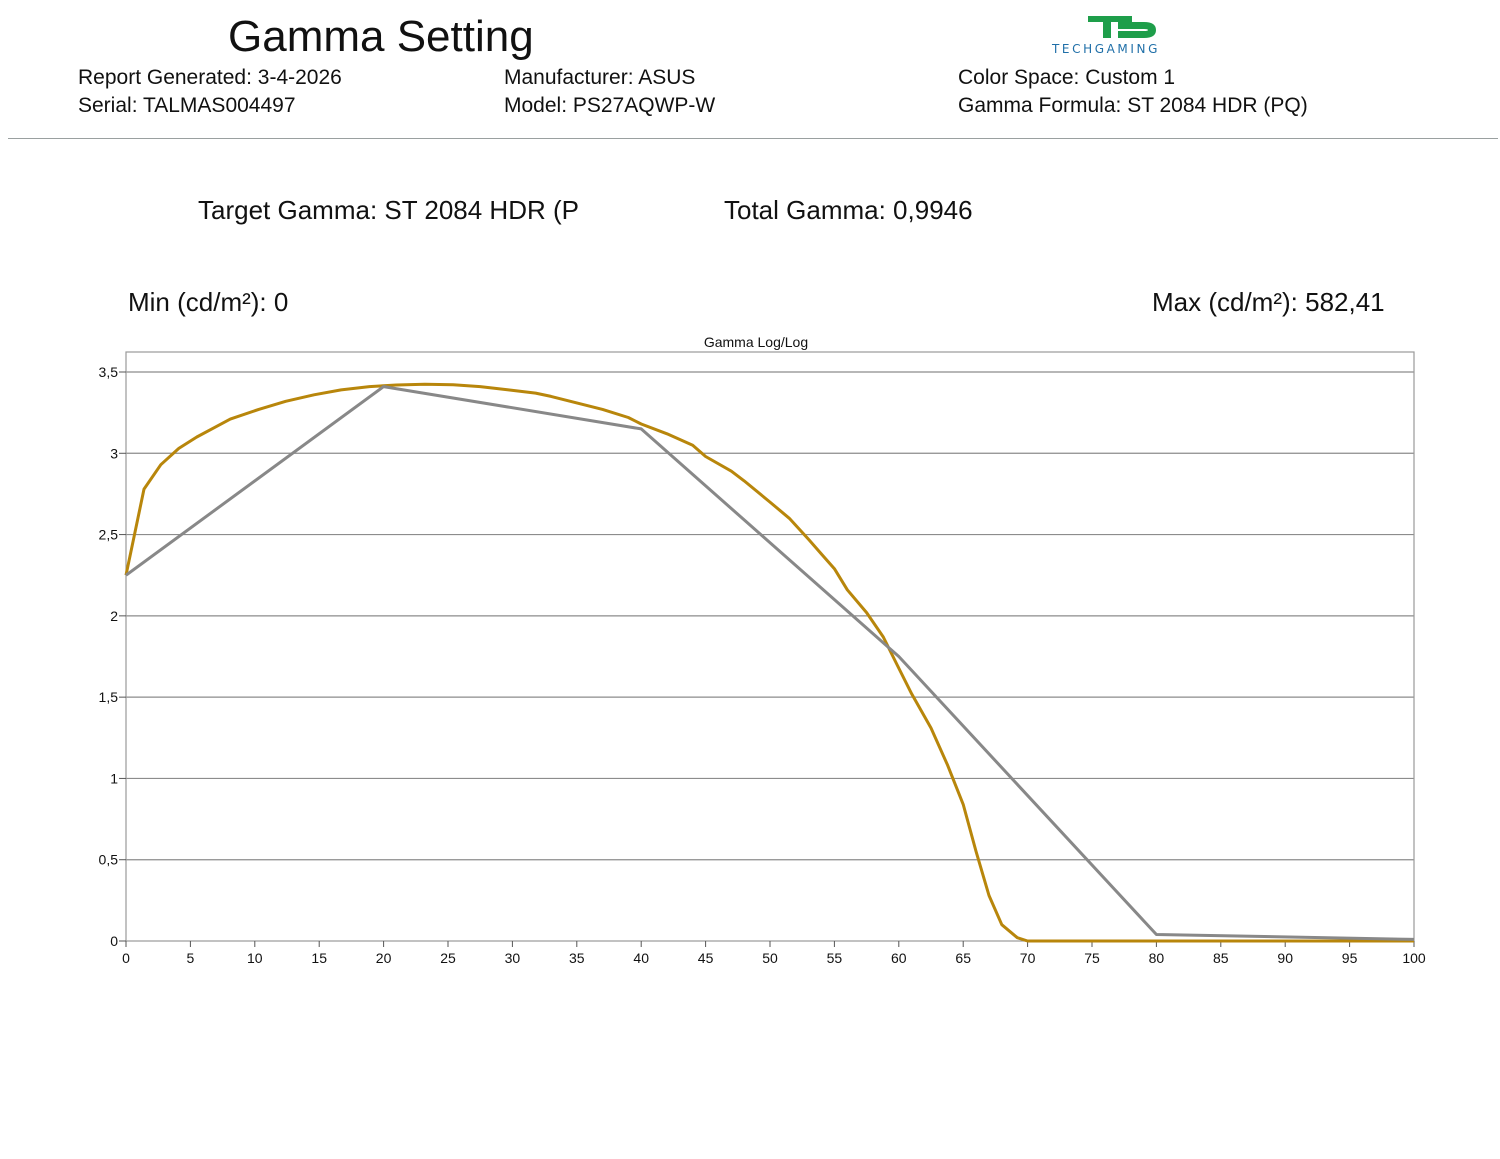  What do you see at coordinates (114, 616) in the screenshot?
I see `y-tick-label: 2` at bounding box center [114, 616].